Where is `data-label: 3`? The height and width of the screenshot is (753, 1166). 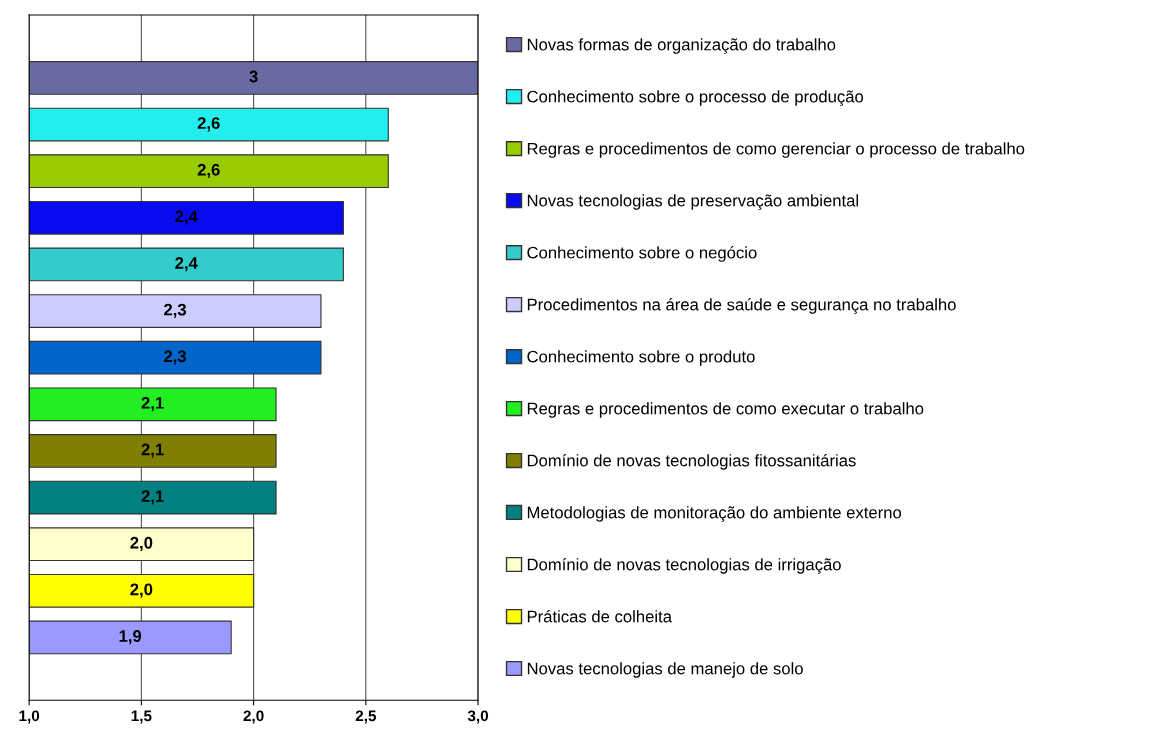
data-label: 3 is located at coordinates (253, 76).